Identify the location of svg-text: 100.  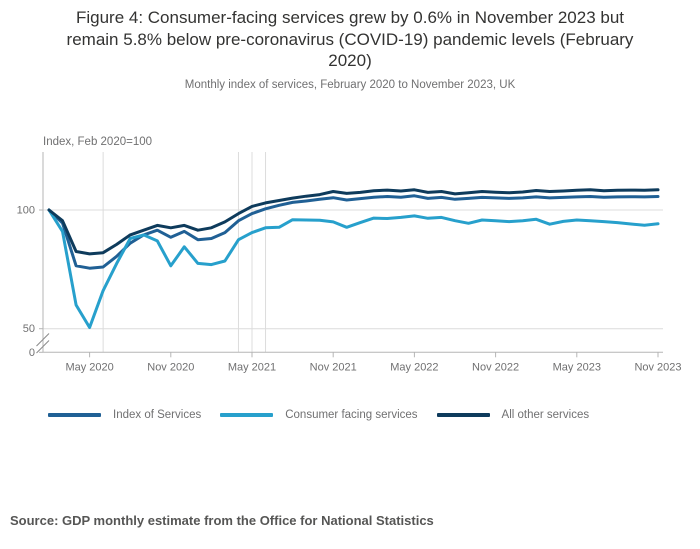
(26, 211).